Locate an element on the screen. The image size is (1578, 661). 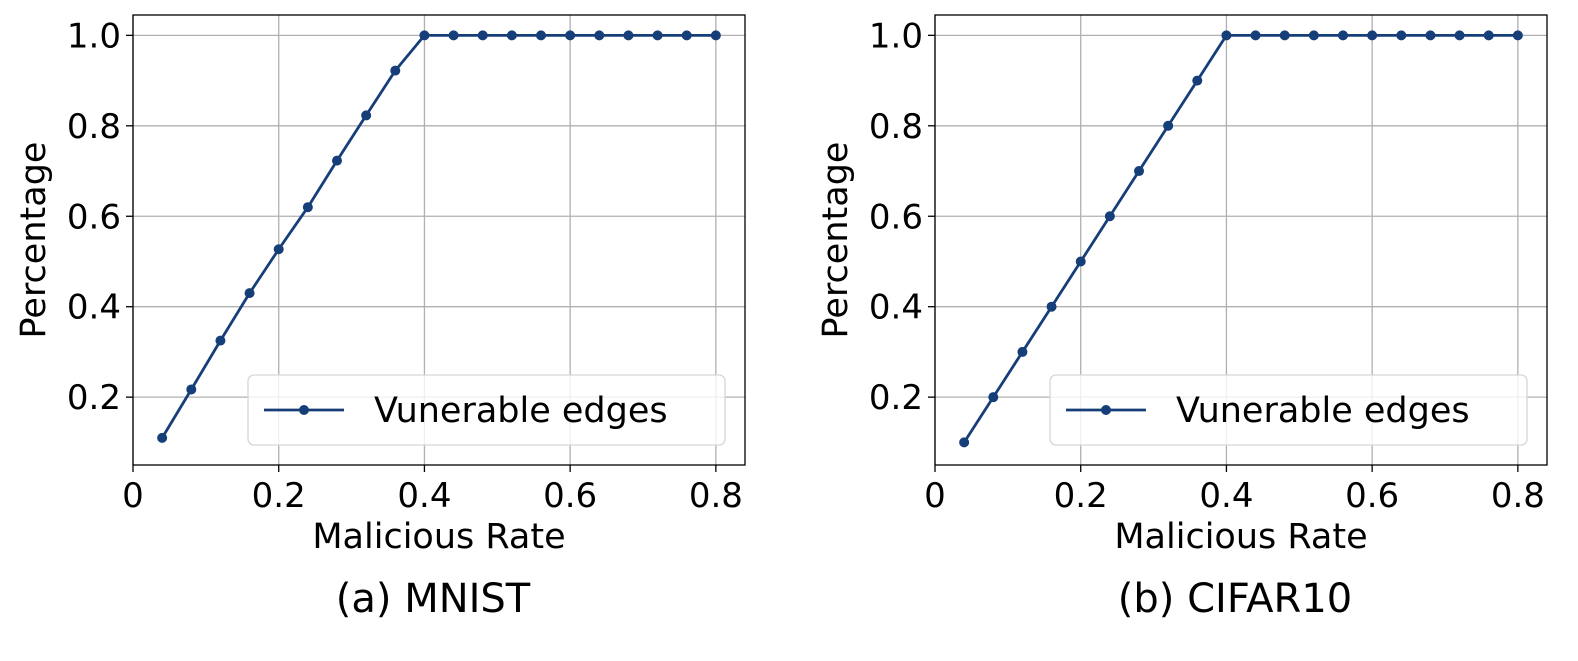
panel-a-y-tick-label-4: 1.0 is located at coordinates (94, 36).